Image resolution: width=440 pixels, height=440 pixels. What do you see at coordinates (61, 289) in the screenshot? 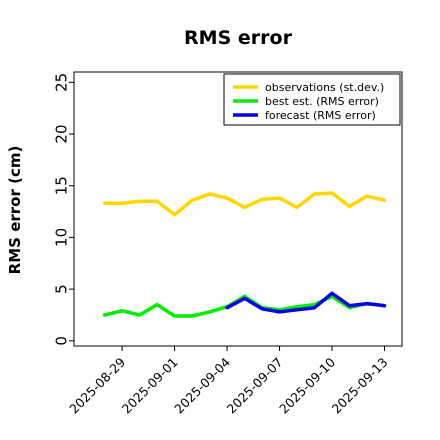
I see `y-tick-label: 5` at bounding box center [61, 289].